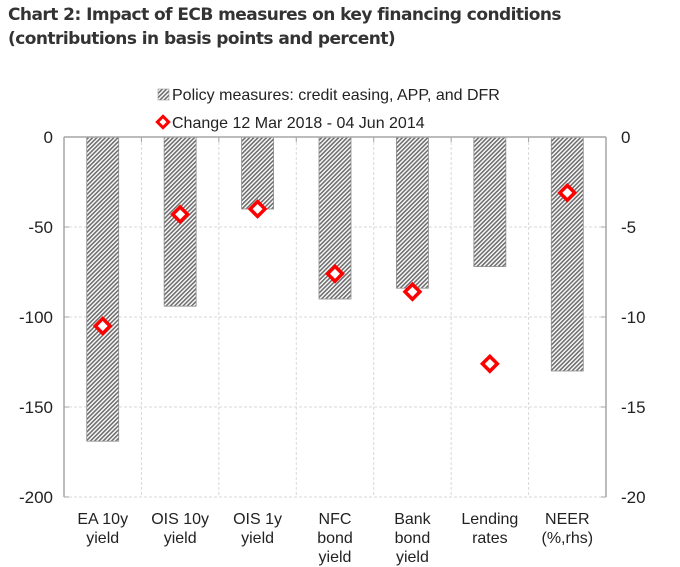  I want to click on x-tick-label-line: OIS 1y, so click(257, 519).